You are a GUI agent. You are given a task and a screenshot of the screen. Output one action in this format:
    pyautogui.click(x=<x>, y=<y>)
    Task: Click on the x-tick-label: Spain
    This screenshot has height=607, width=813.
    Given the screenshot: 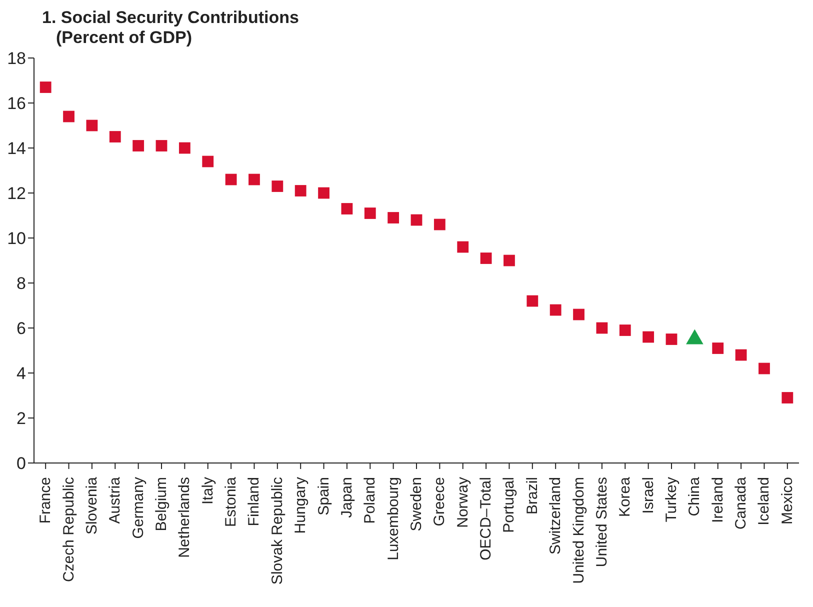 What is the action you would take?
    pyautogui.click(x=323, y=496)
    